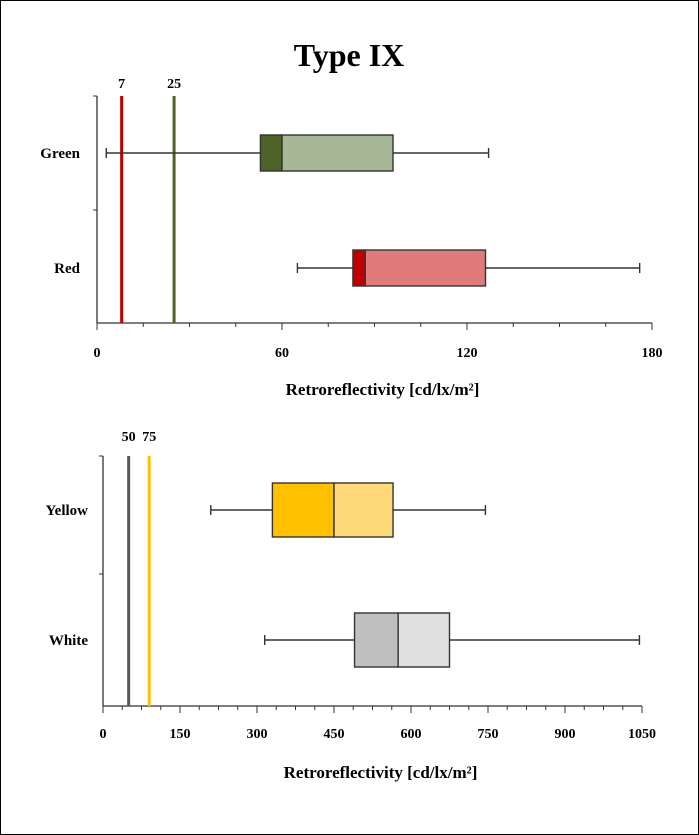 This screenshot has width=699, height=835. I want to click on threshold-label: 7, so click(121, 84).